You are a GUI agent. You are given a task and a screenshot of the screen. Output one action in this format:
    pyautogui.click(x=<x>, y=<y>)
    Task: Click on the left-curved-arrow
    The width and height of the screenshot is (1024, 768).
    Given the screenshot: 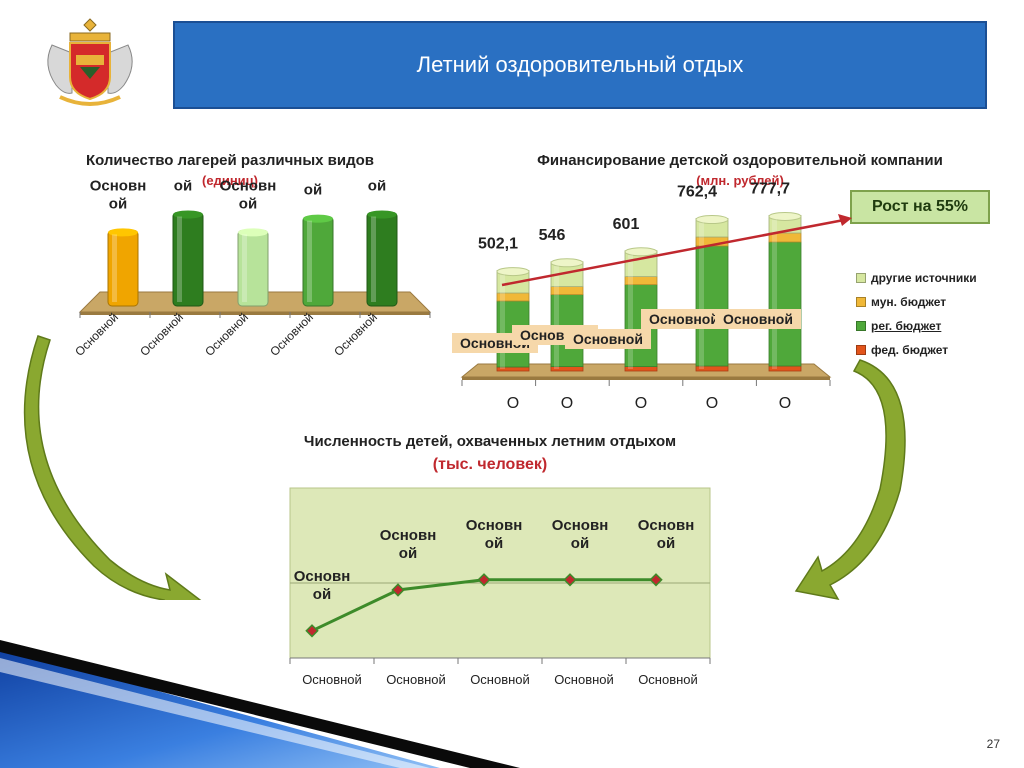 What is the action you would take?
    pyautogui.click(x=112, y=467)
    